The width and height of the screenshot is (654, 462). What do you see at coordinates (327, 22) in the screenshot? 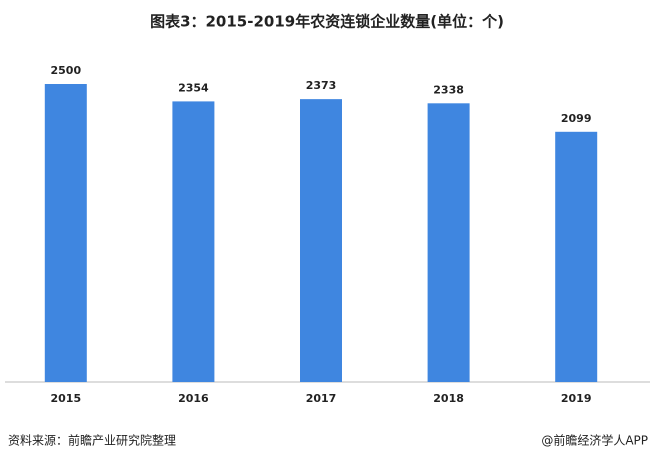
I see `chart-title: 图表3：2015-2019年农资连锁企业数量(单位：个)` at bounding box center [327, 22].